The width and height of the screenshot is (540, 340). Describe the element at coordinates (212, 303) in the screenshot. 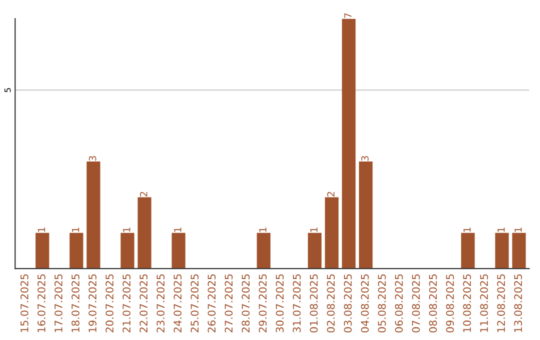

I see `x-tick-label: 26.07.2025` at that location.